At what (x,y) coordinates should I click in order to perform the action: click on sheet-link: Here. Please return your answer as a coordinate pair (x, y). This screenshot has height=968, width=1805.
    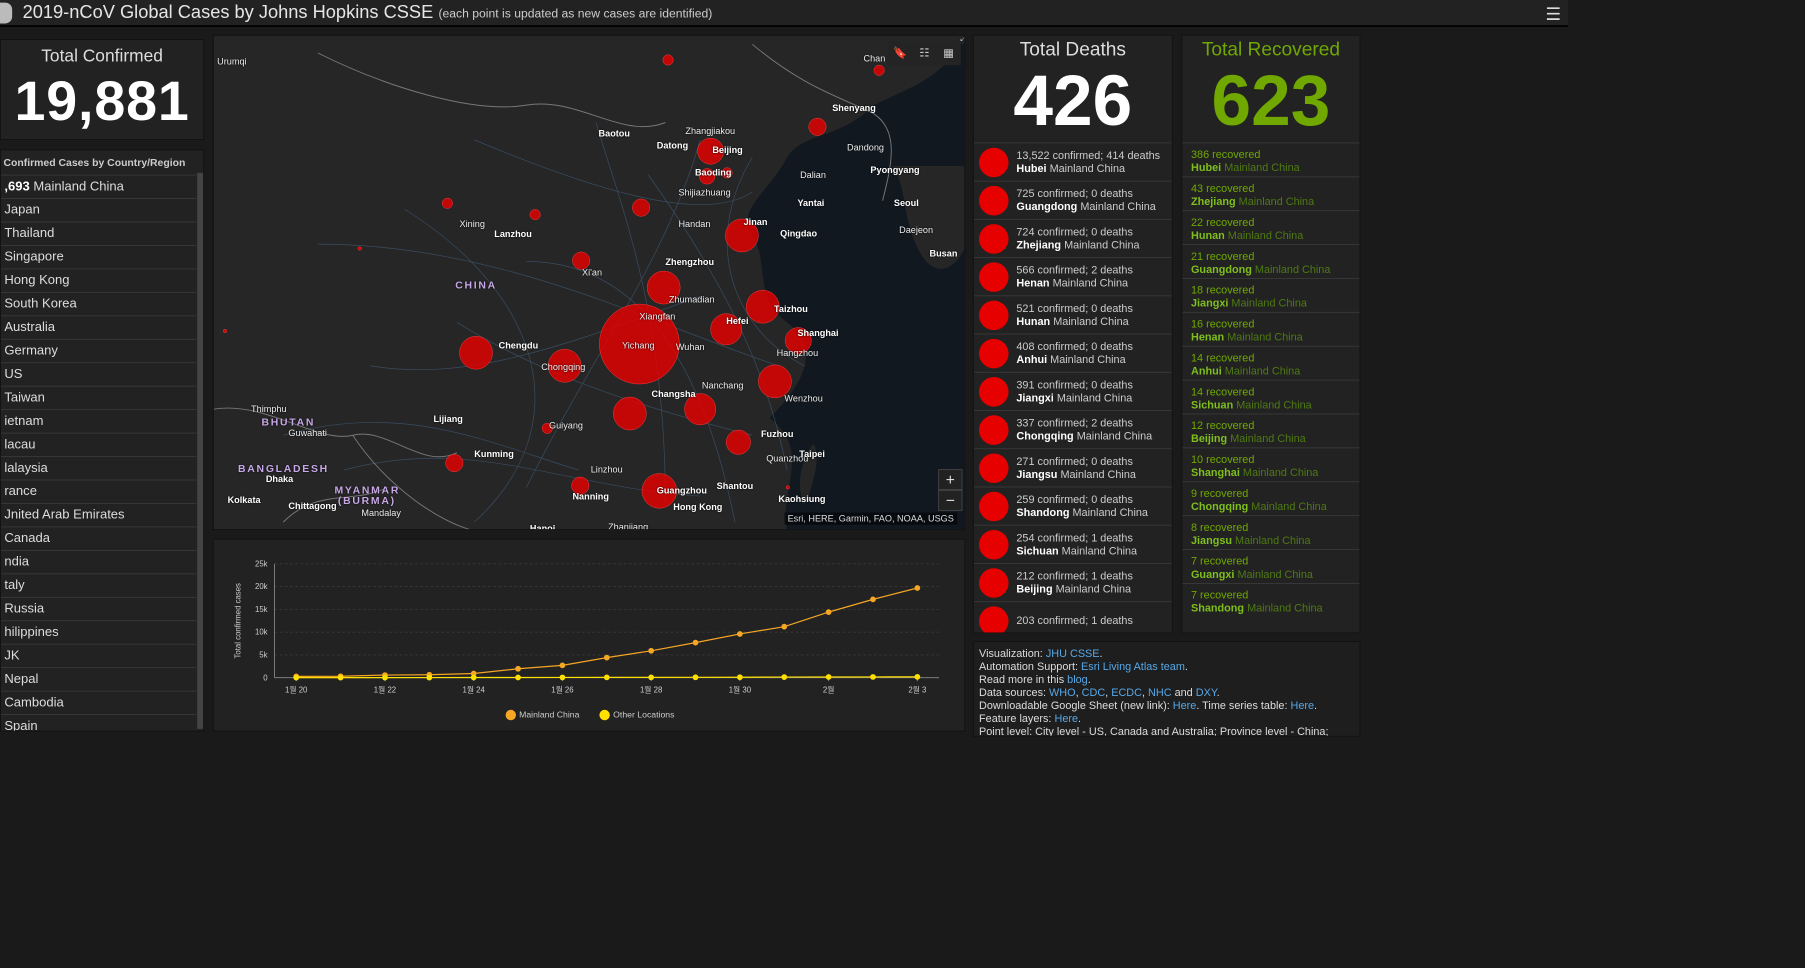
    Looking at the image, I should click on (1184, 705).